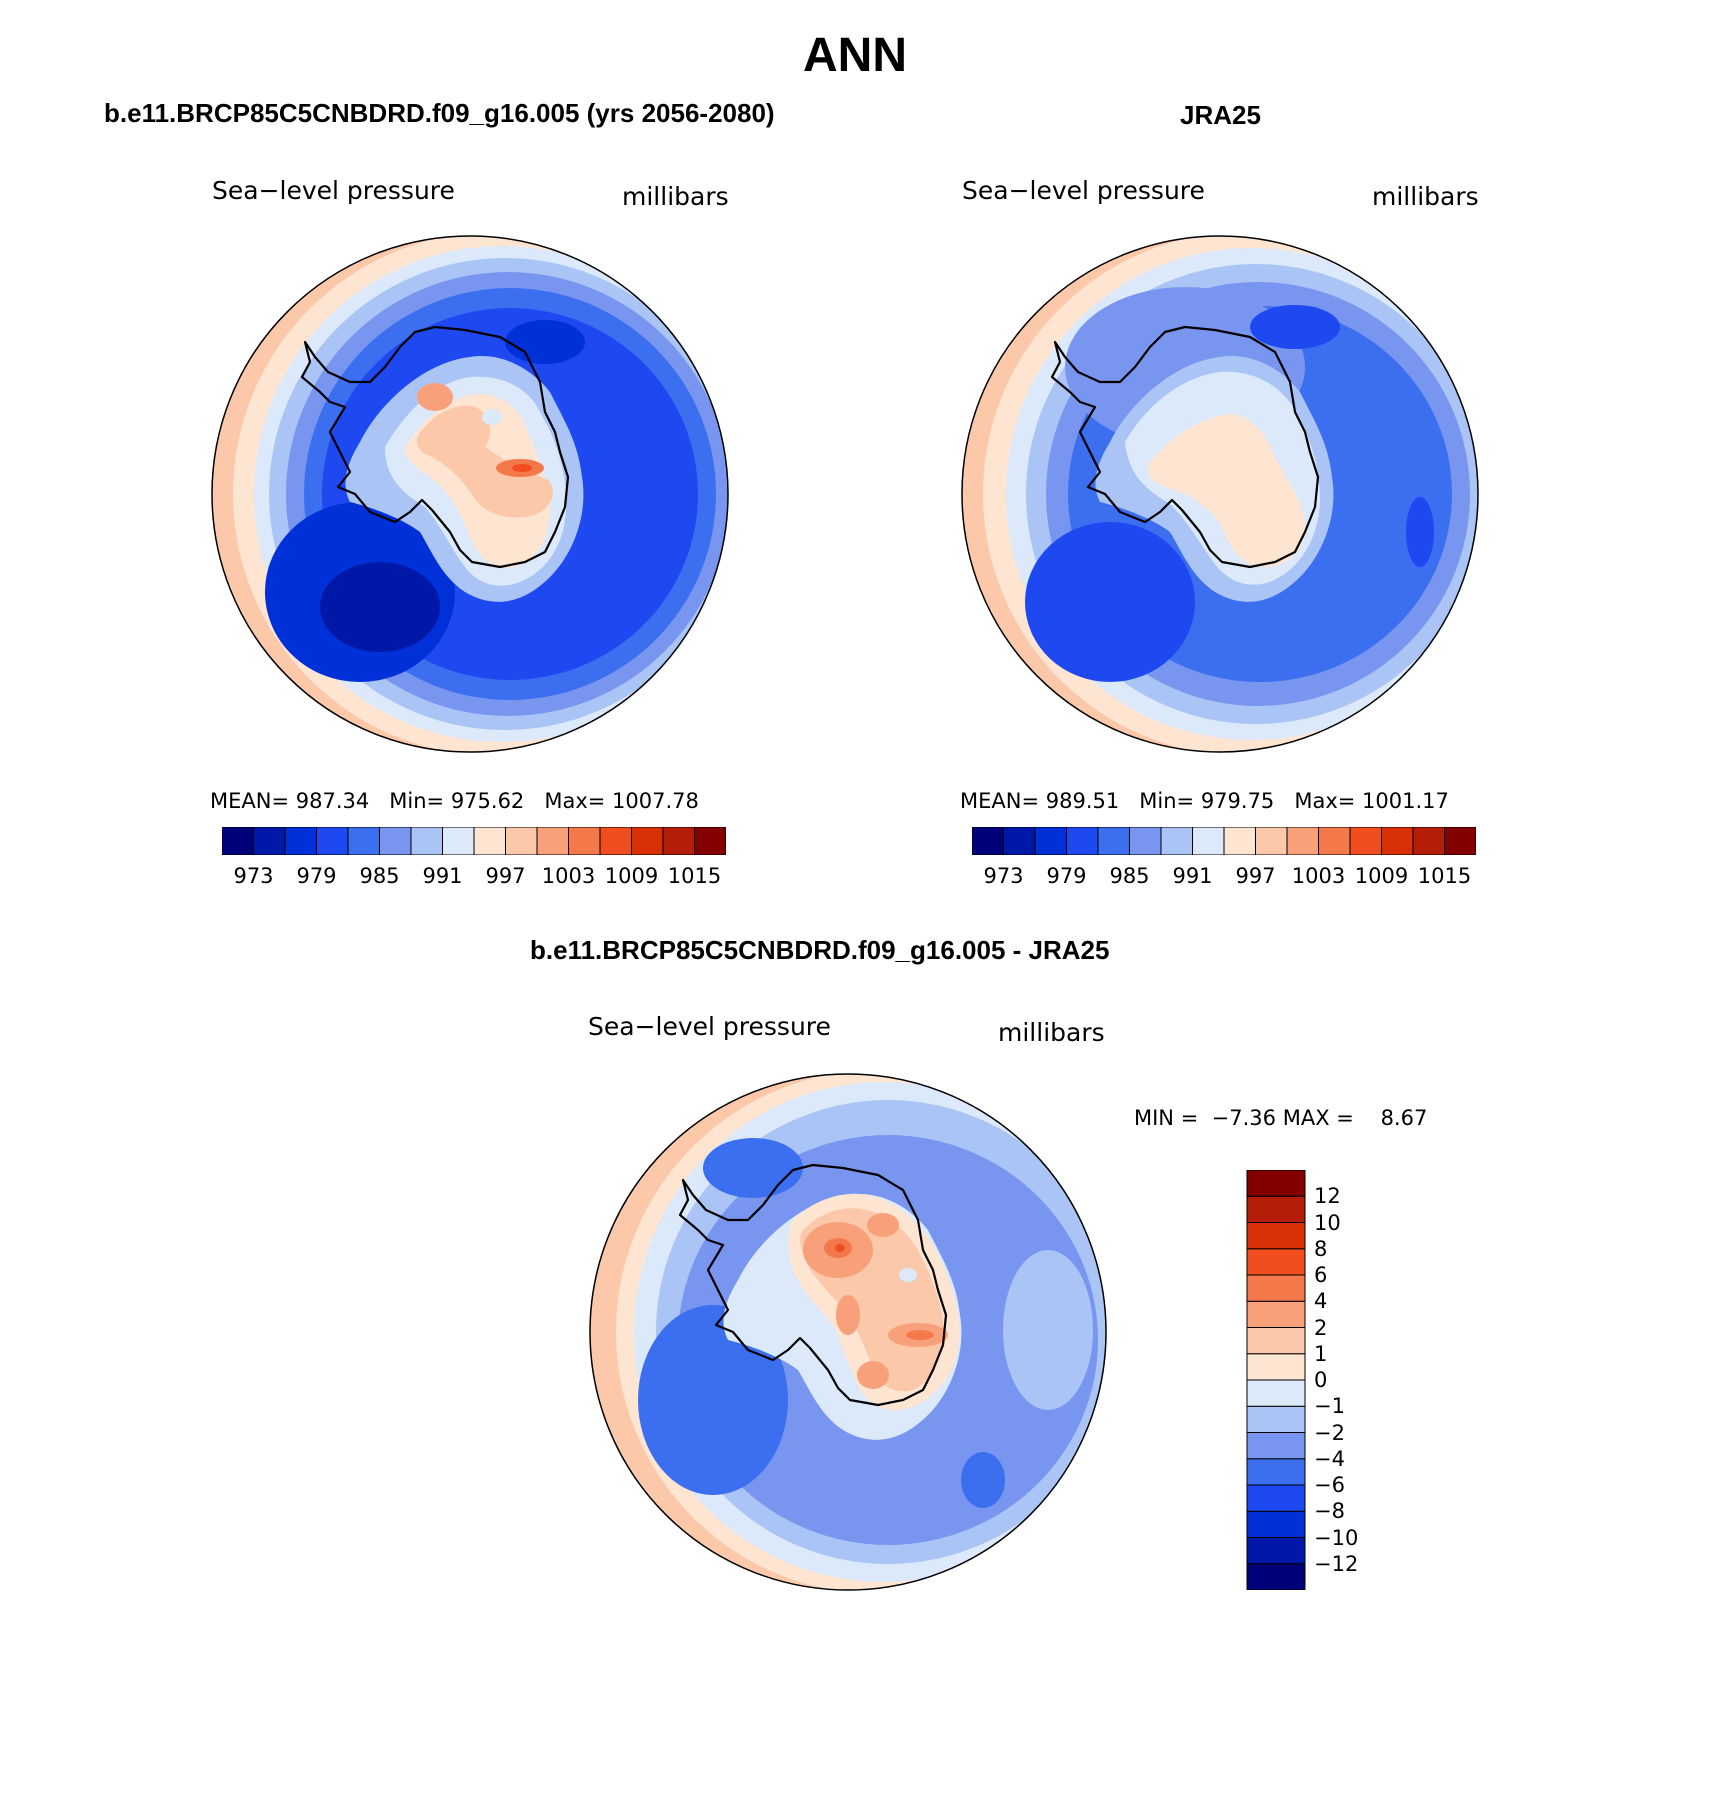 This screenshot has height=1803, width=1710. I want to click on colorbar-tick-label: −8, so click(1329, 1511).